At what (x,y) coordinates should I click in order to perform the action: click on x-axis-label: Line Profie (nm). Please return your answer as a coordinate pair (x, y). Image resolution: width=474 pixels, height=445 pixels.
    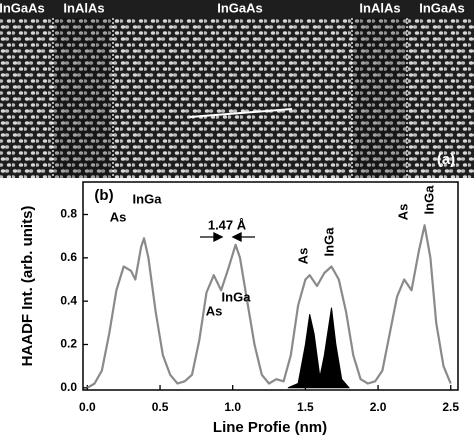
    Looking at the image, I should click on (270, 427).